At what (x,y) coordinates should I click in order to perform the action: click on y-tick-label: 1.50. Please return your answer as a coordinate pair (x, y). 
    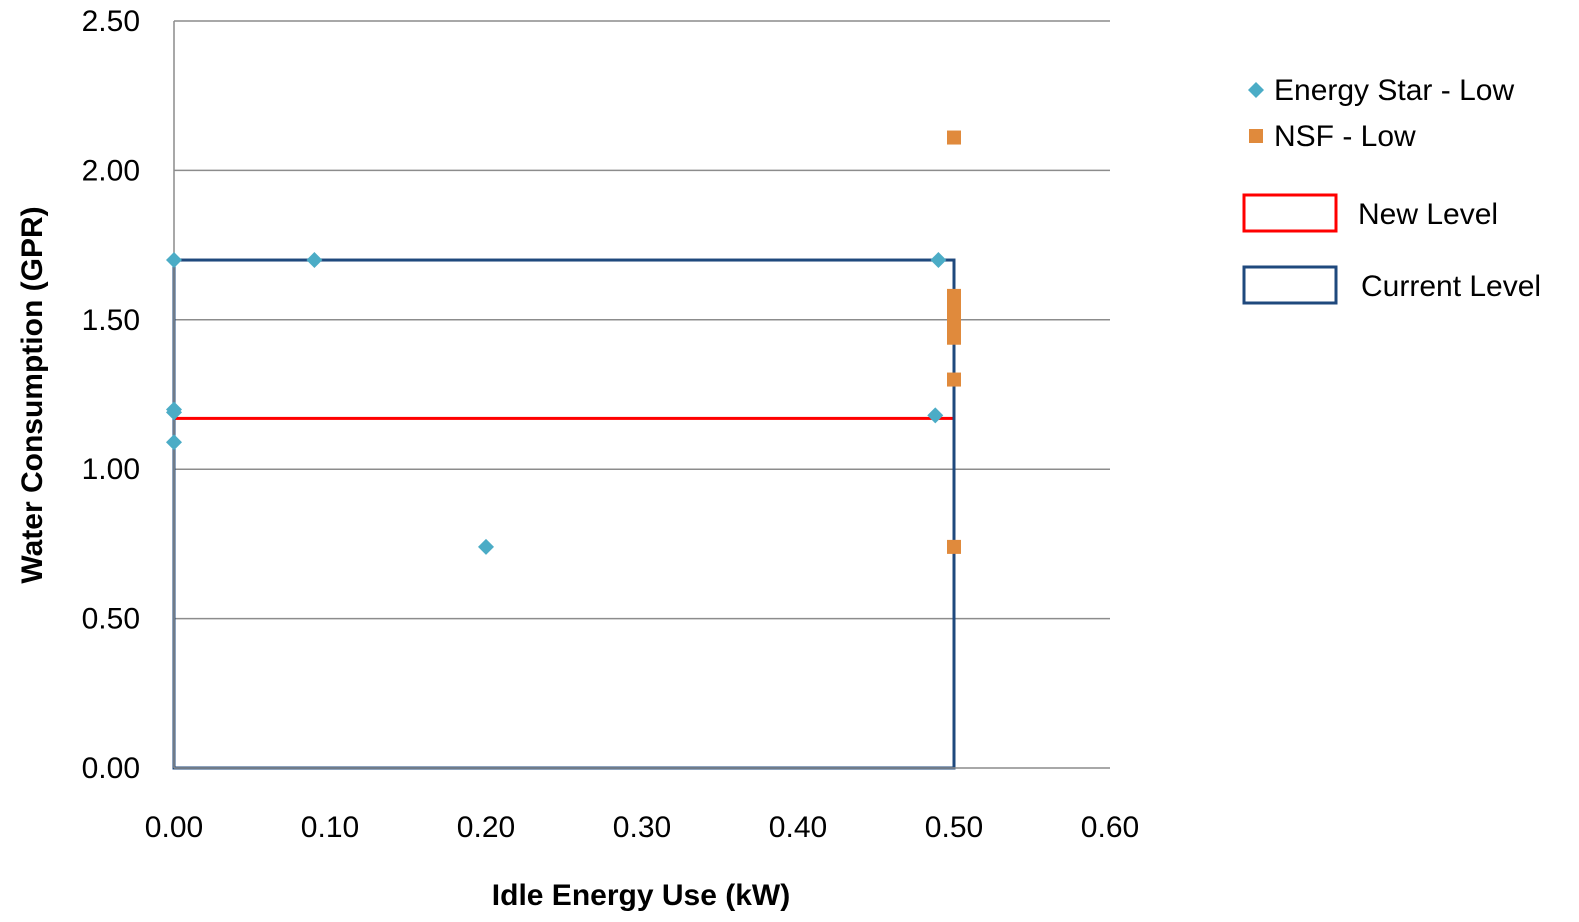
    Looking at the image, I should click on (111, 320).